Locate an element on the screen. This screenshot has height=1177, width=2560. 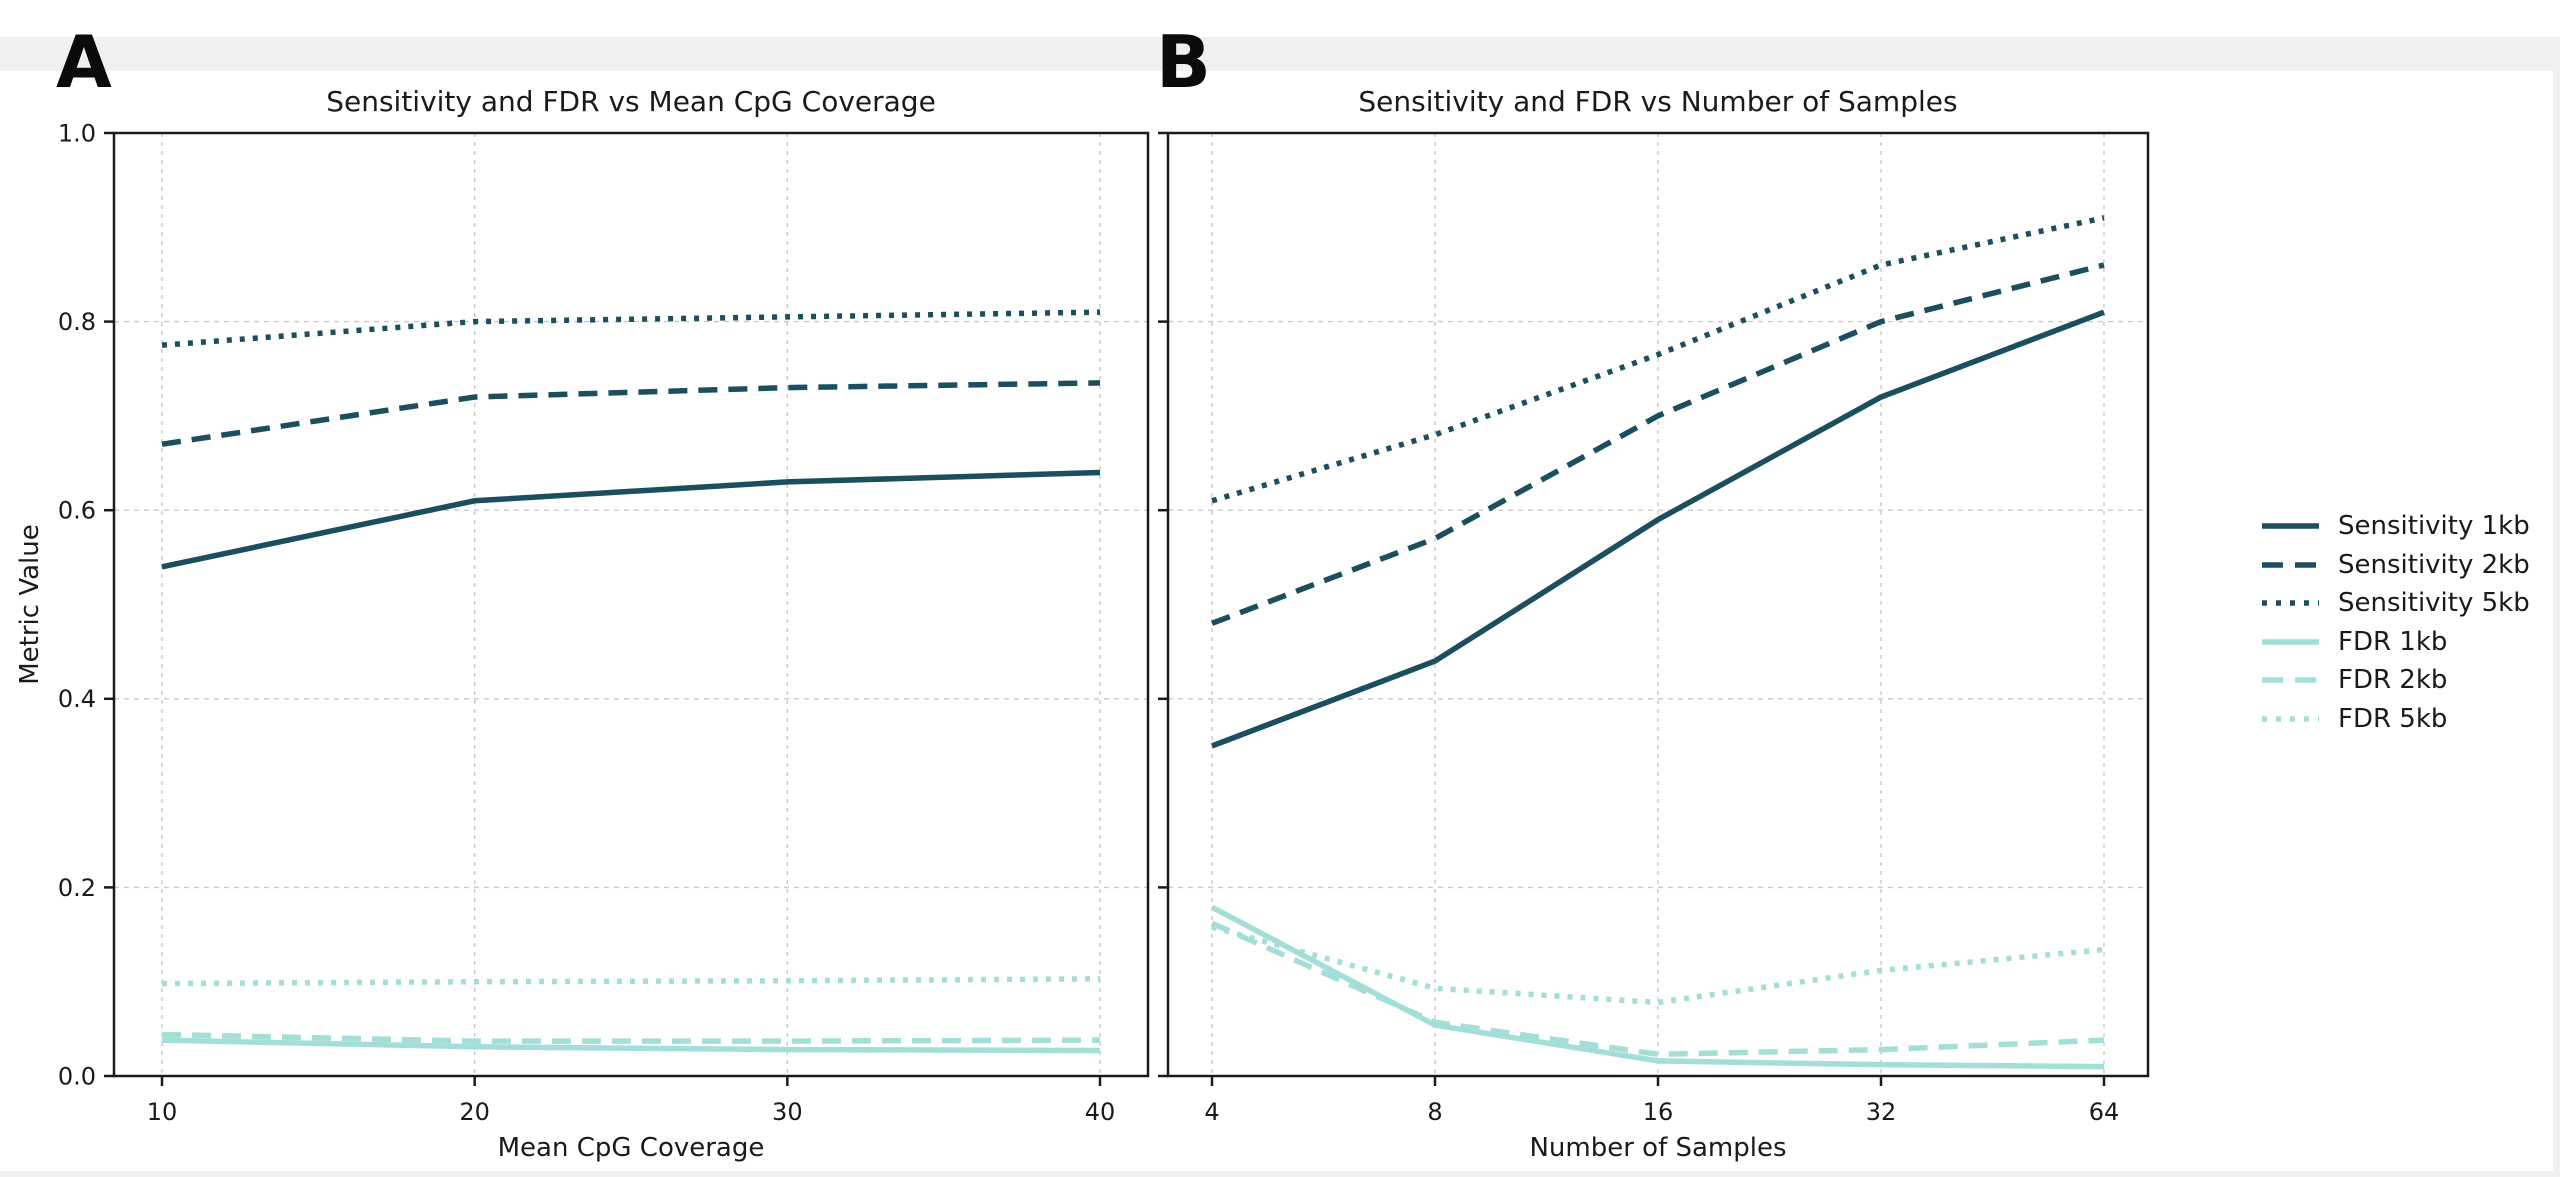
x-tick-label: 10 is located at coordinates (162, 1112).